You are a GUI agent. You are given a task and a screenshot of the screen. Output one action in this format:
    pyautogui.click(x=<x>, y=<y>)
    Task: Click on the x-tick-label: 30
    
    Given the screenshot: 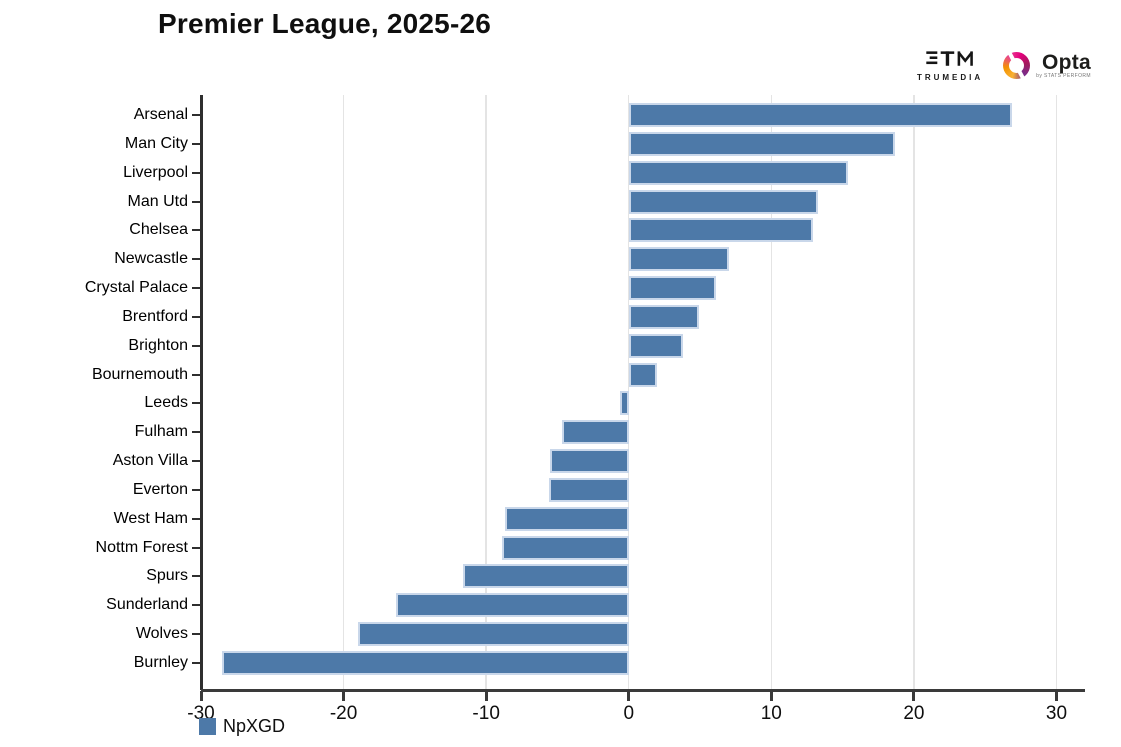 What is the action you would take?
    pyautogui.click(x=1056, y=713)
    